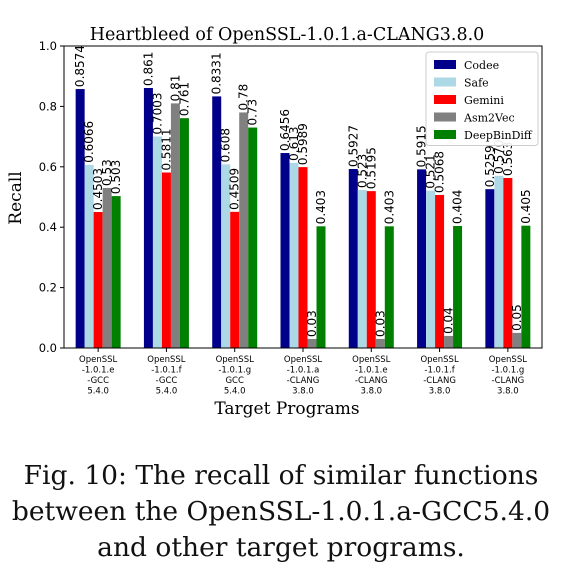  What do you see at coordinates (98, 189) in the screenshot?
I see `data-label: 0.4503` at bounding box center [98, 189].